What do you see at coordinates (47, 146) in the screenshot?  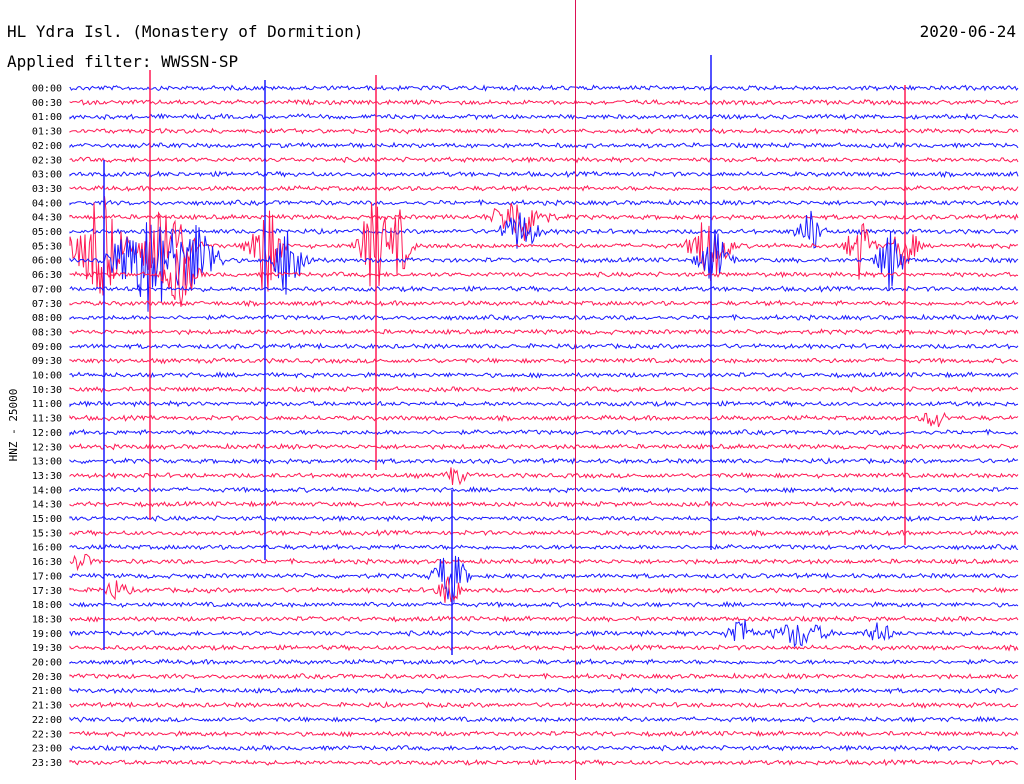 I see `row-time-label: 02:00` at bounding box center [47, 146].